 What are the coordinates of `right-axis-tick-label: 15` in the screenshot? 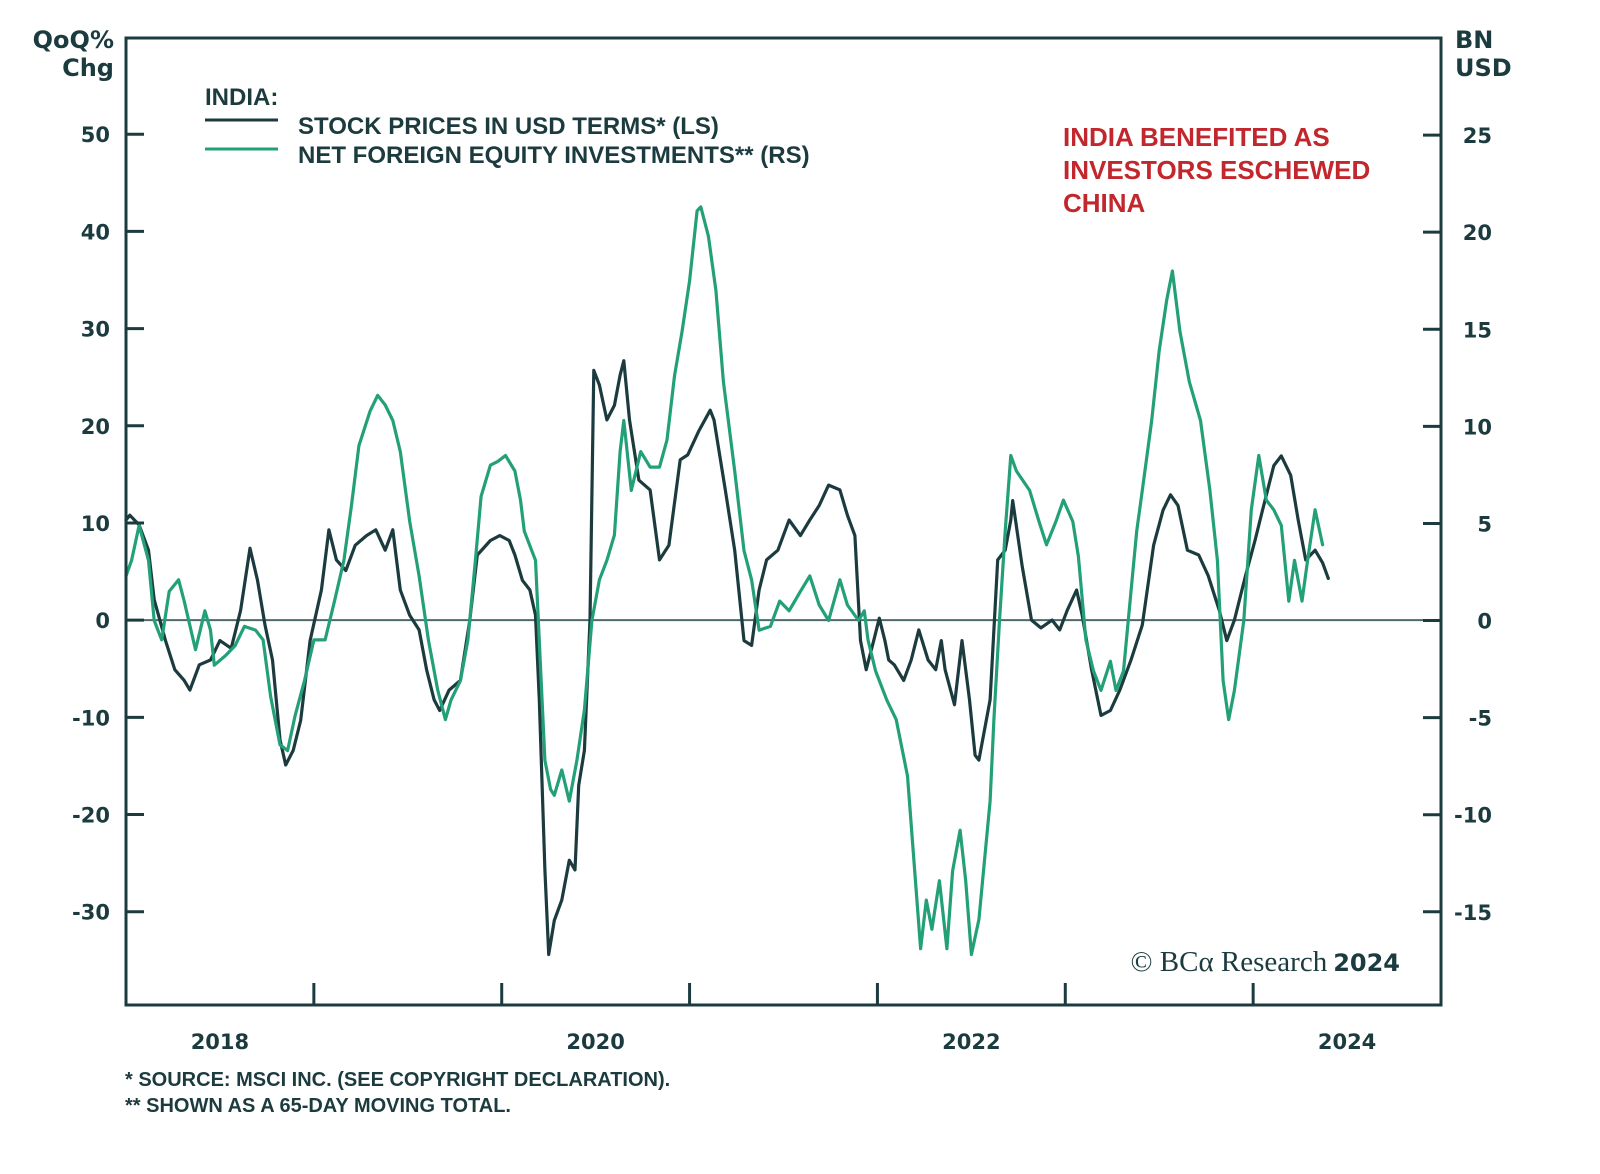 It's located at (1477, 330).